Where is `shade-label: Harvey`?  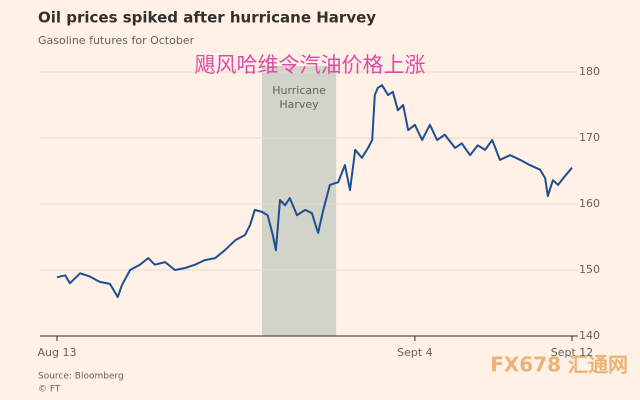 shade-label: Harvey is located at coordinates (299, 104).